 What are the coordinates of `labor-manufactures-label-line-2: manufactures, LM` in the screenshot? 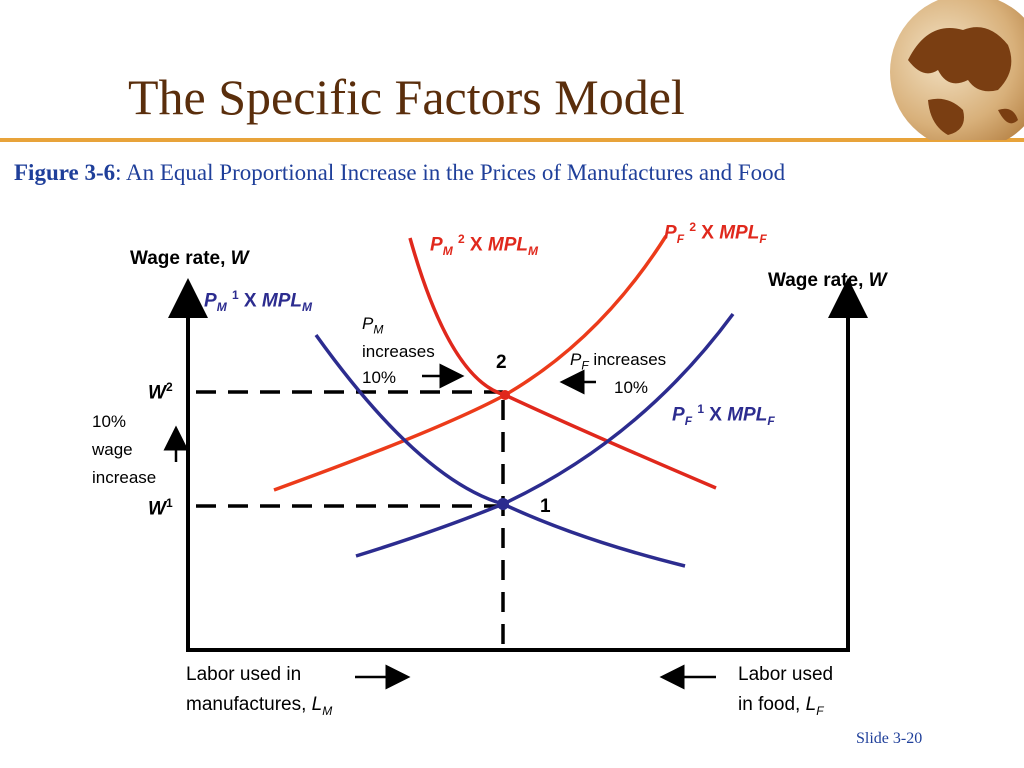 It's located at (259, 706).